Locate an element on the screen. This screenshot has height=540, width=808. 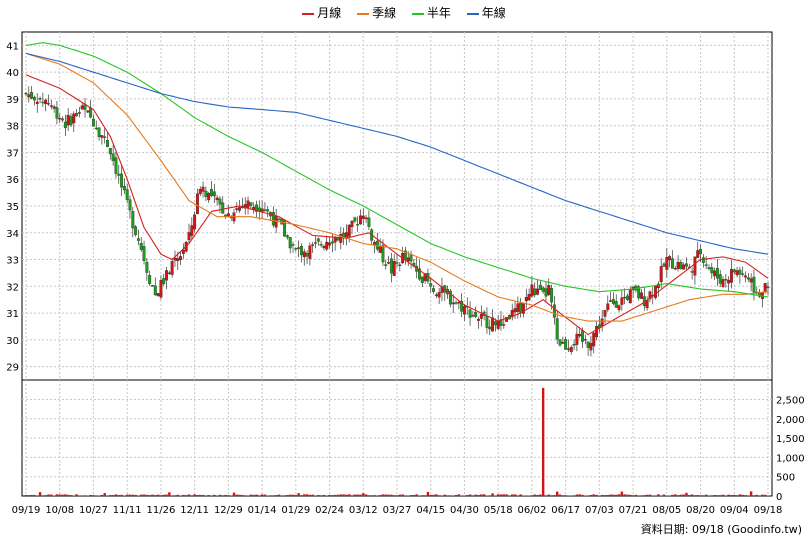
date-tick-label: 08/05 is located at coordinates (666, 510).